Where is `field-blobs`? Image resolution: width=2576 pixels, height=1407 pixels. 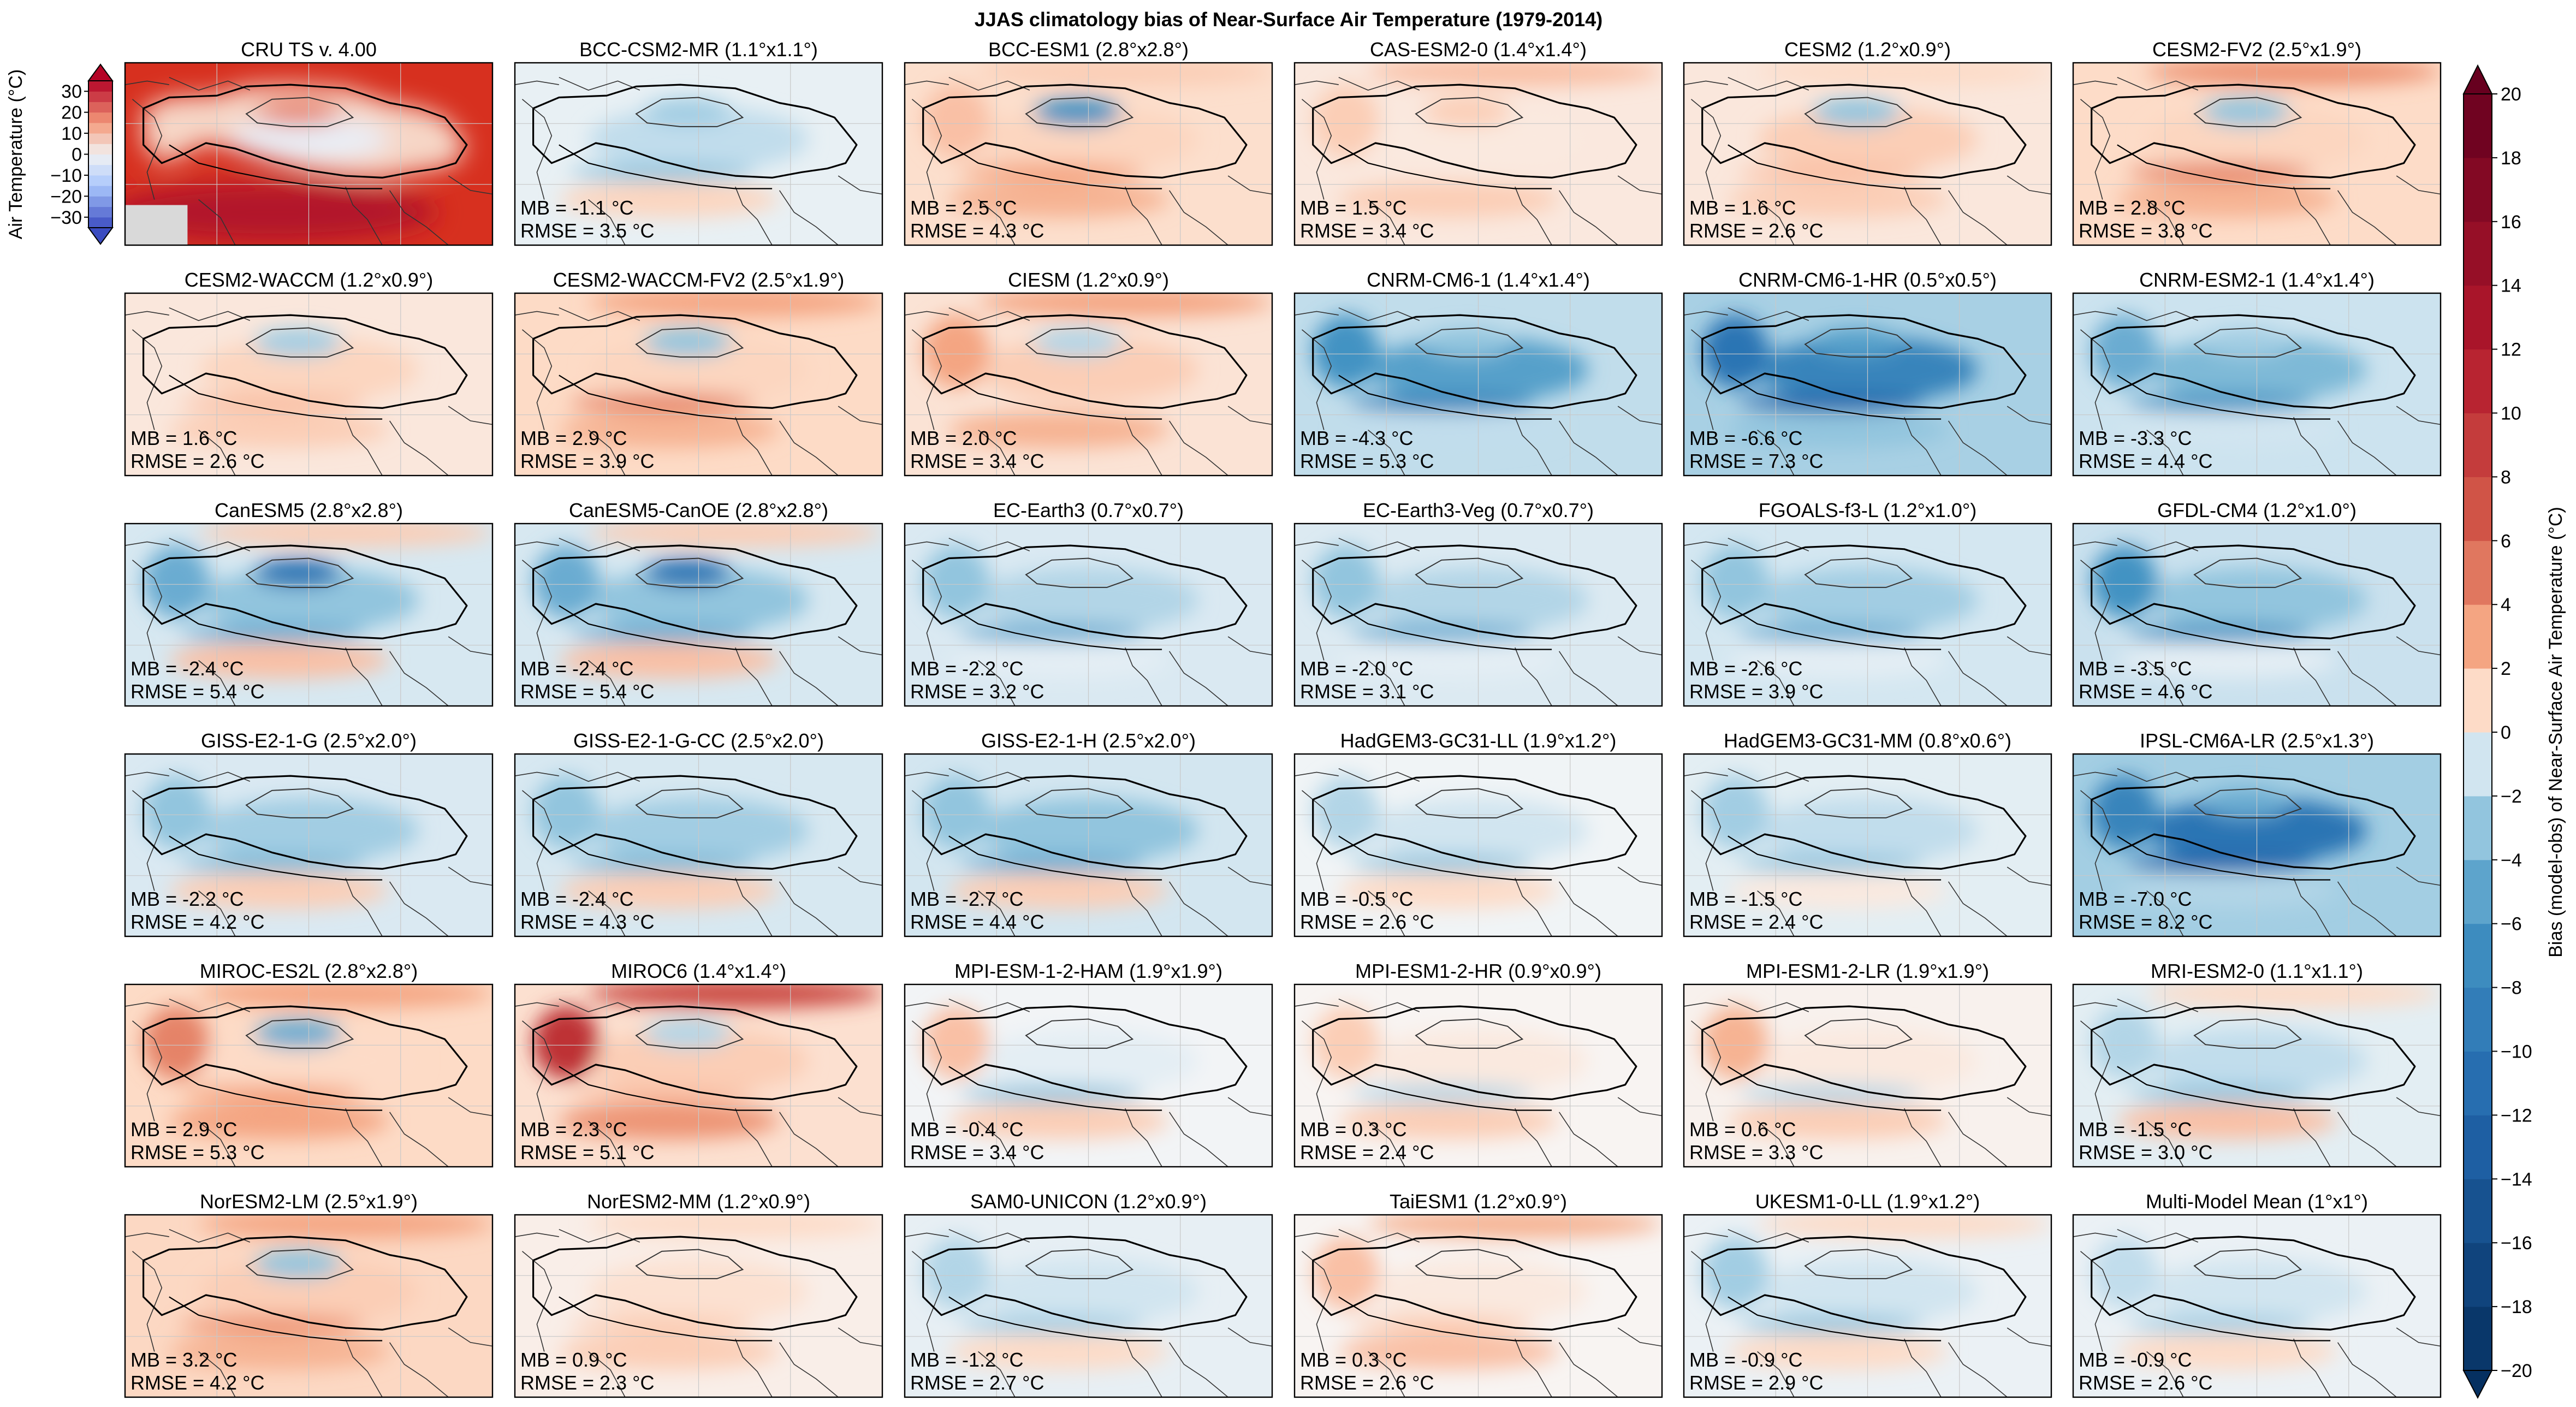
field-blobs is located at coordinates (720, 371).